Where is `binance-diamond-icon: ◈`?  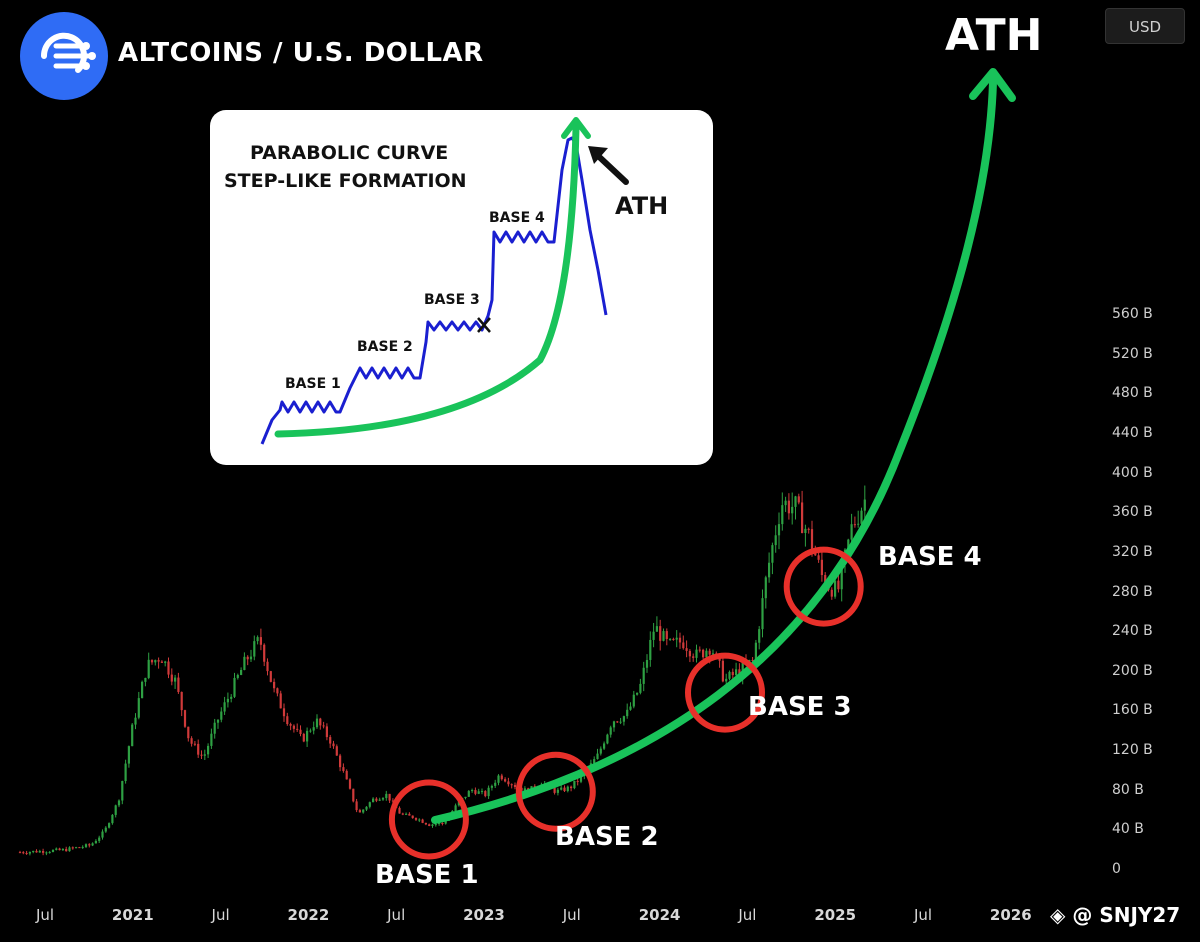
binance-diamond-icon: ◈ is located at coordinates (1058, 915).